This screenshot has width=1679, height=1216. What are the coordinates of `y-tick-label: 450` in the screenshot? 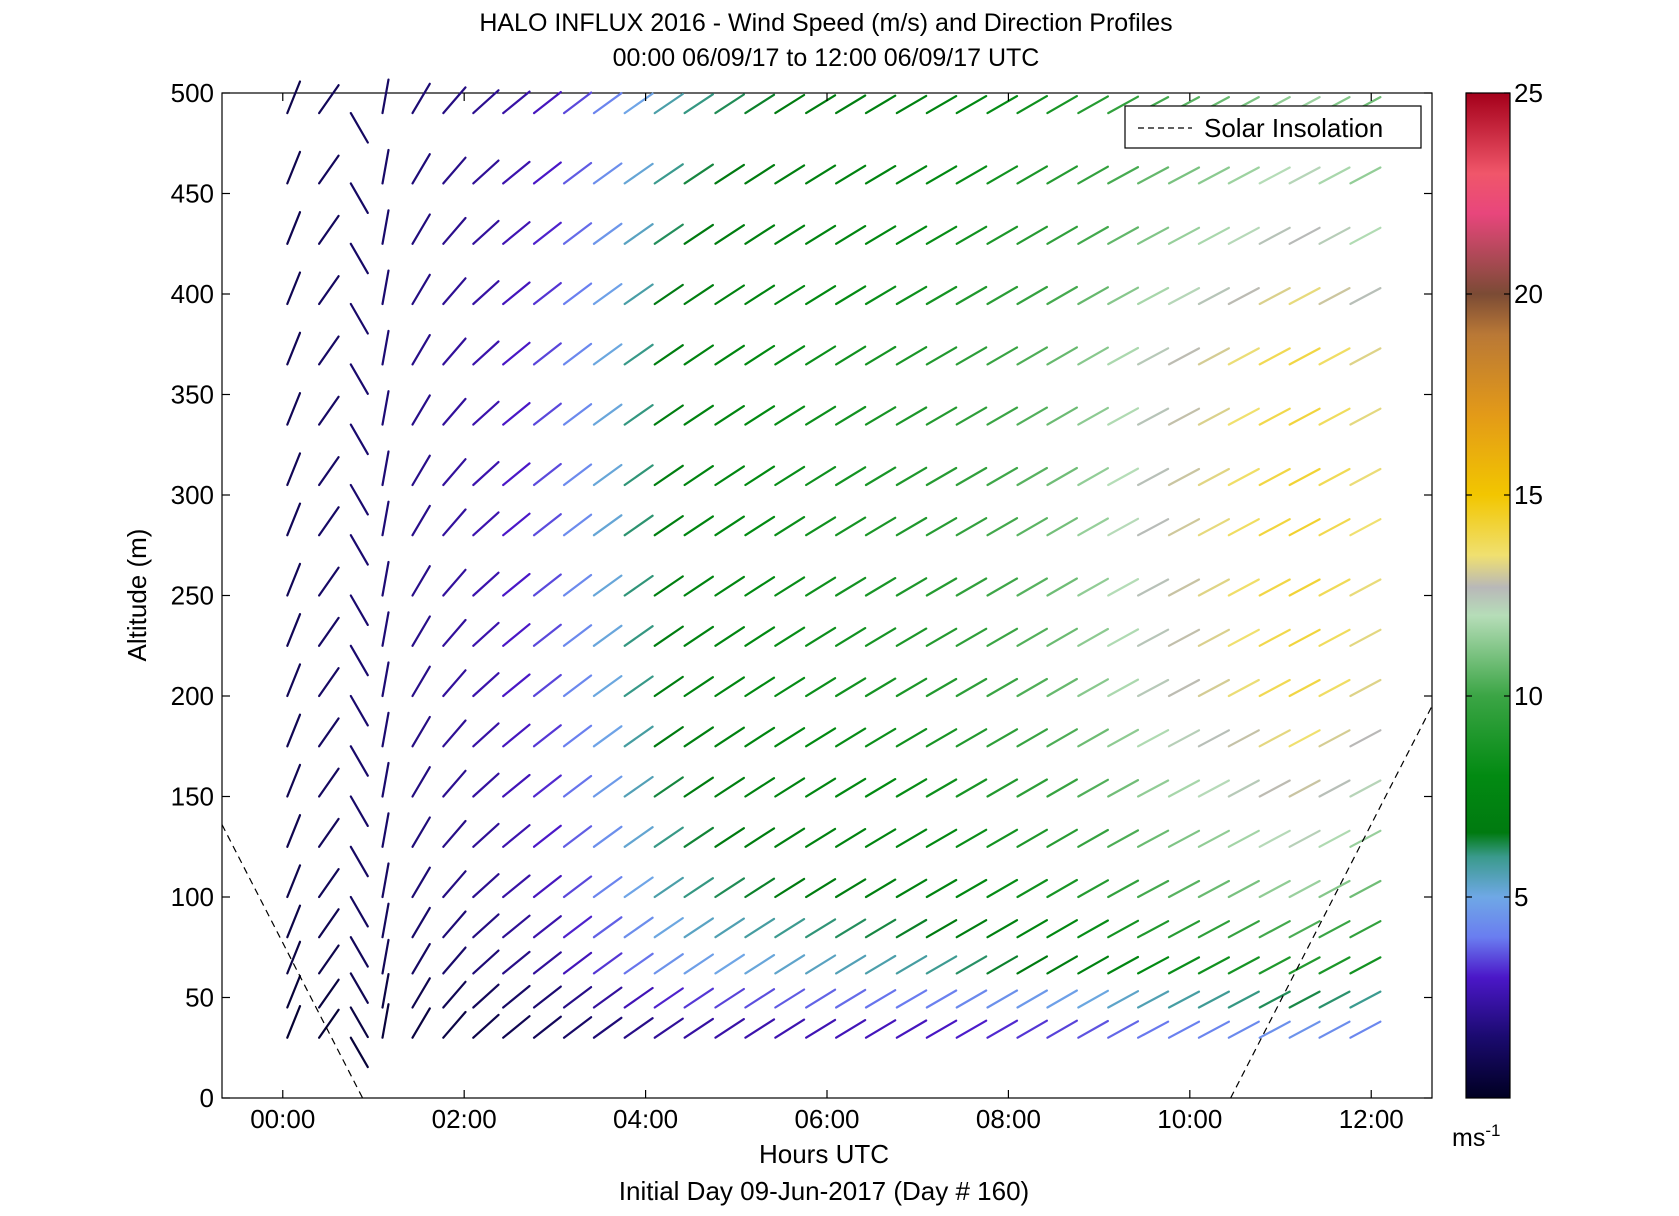 It's located at (192, 194).